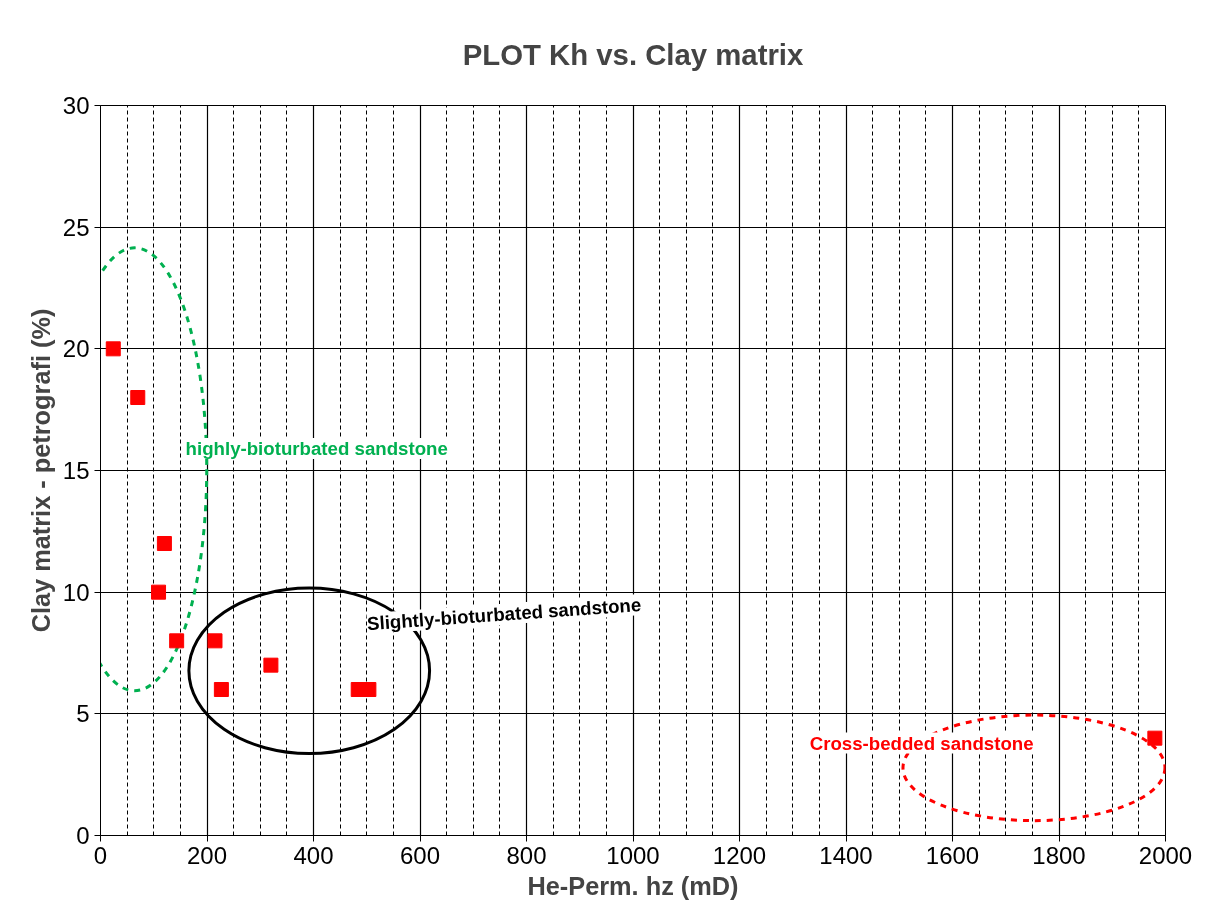  I want to click on x-tick-label: 400, so click(313, 855).